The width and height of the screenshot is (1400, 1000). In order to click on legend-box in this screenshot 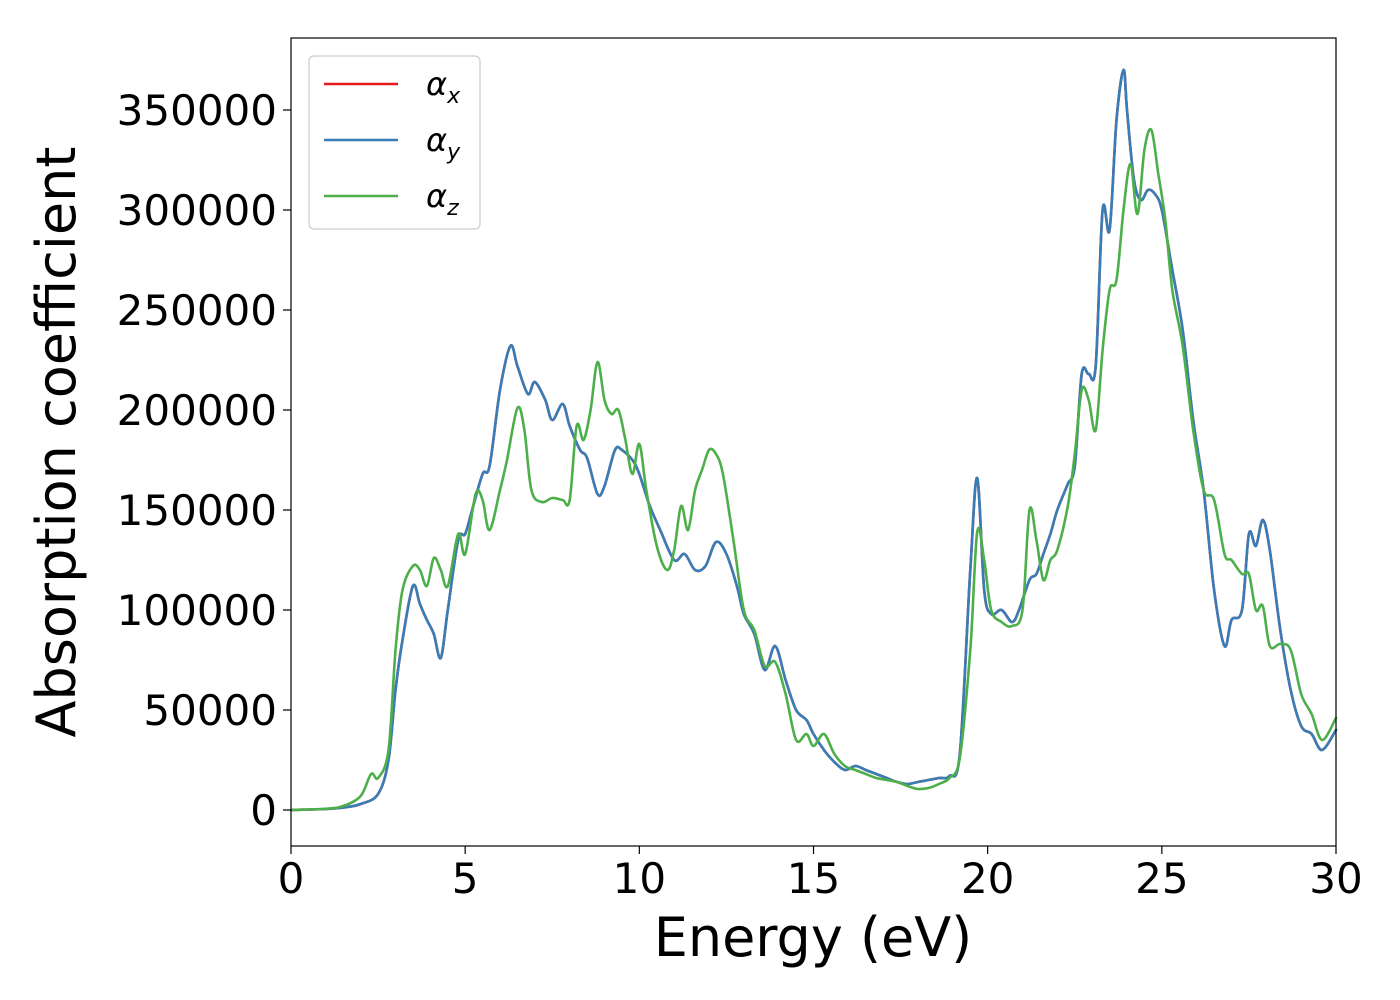, I will do `click(394, 142)`.